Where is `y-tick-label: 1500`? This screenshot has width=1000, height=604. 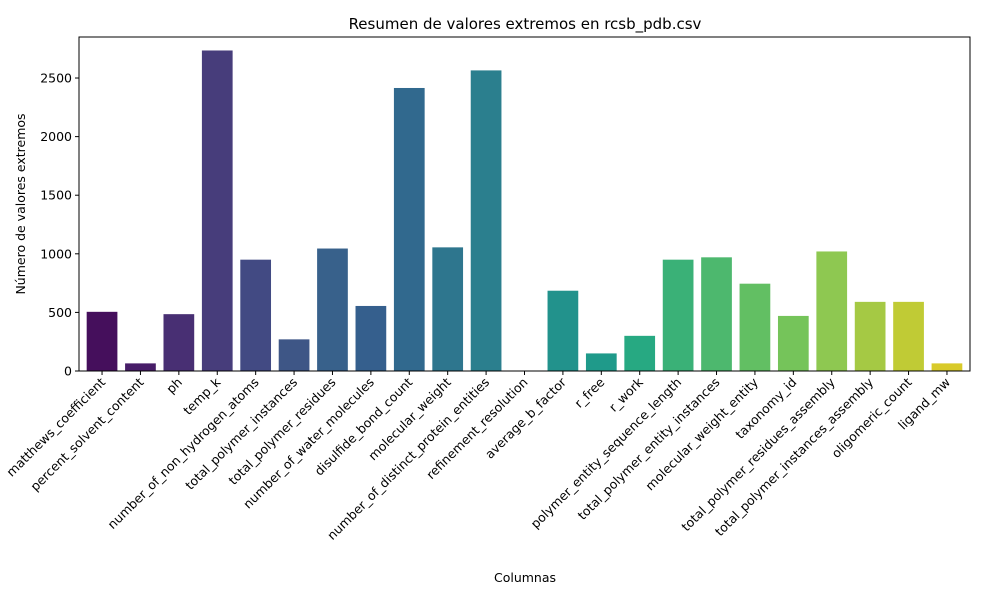
y-tick-label: 1500 is located at coordinates (56, 195).